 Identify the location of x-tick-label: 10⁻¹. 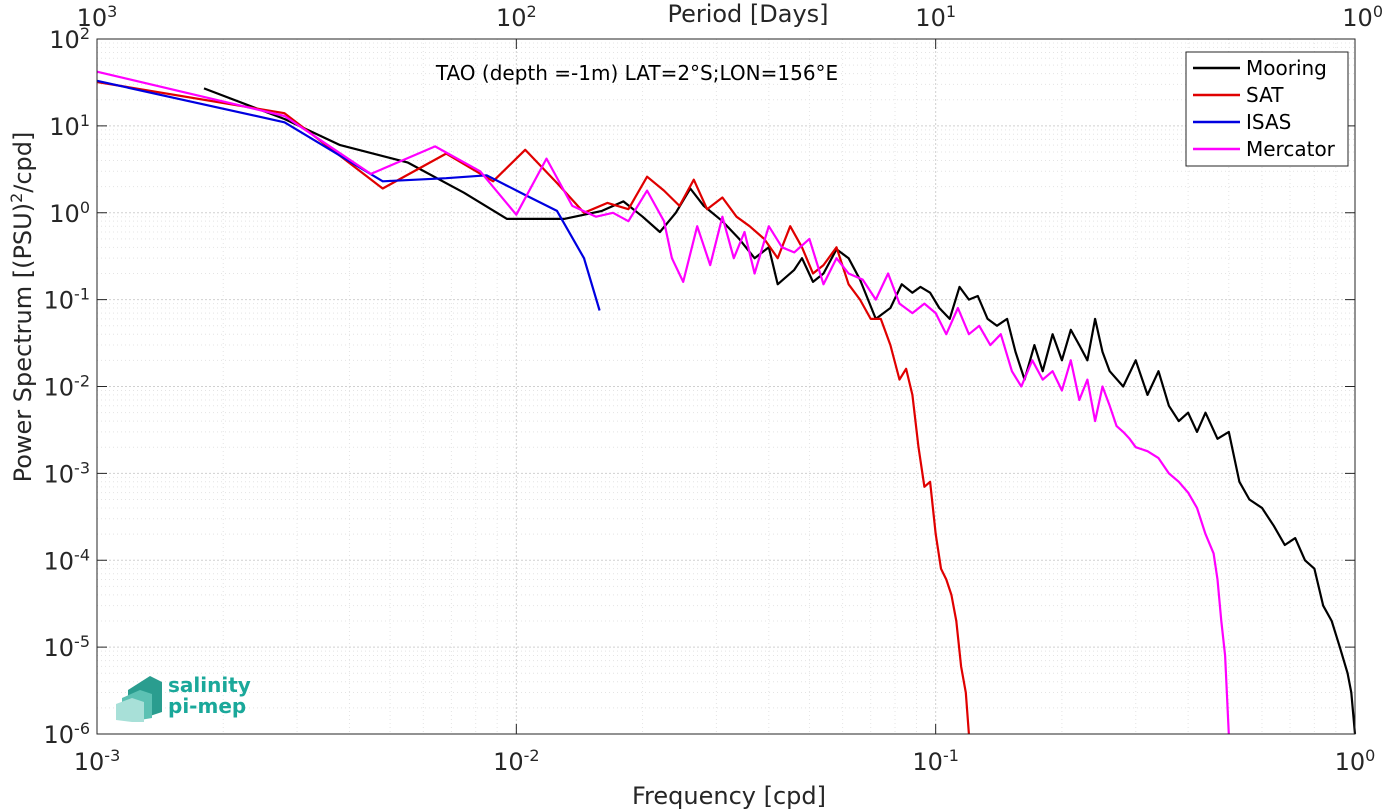
(935, 761).